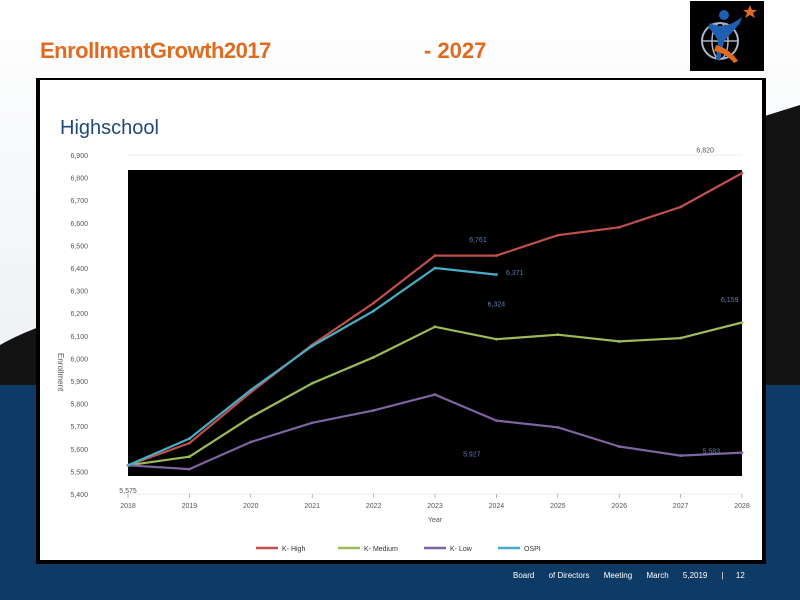 This screenshot has height=600, width=800. Describe the element at coordinates (478, 240) in the screenshot. I see `data-label: 6,761` at that location.